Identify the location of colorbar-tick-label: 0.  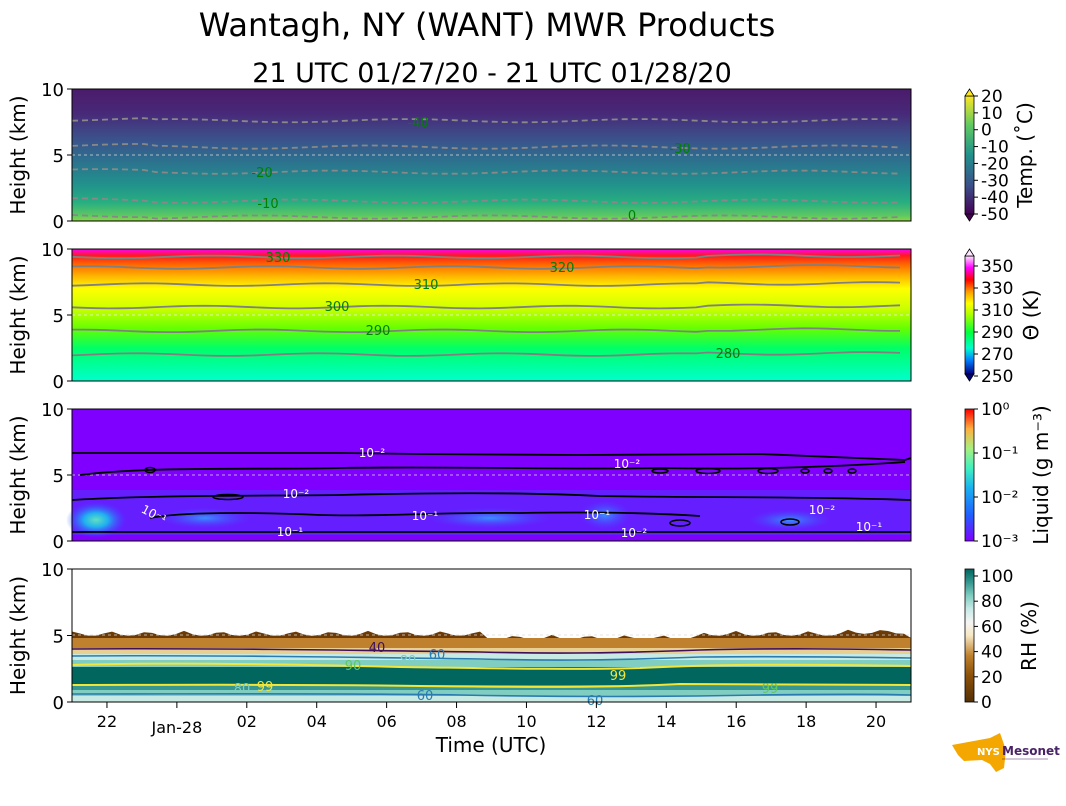
(986, 703).